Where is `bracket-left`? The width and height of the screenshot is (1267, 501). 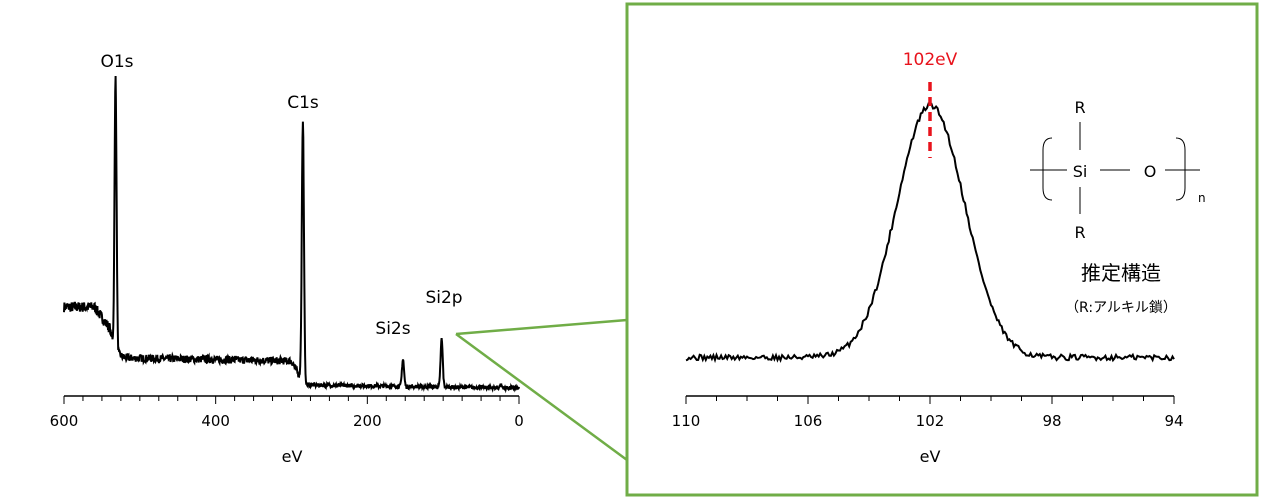
bracket-left is located at coordinates (1047, 169).